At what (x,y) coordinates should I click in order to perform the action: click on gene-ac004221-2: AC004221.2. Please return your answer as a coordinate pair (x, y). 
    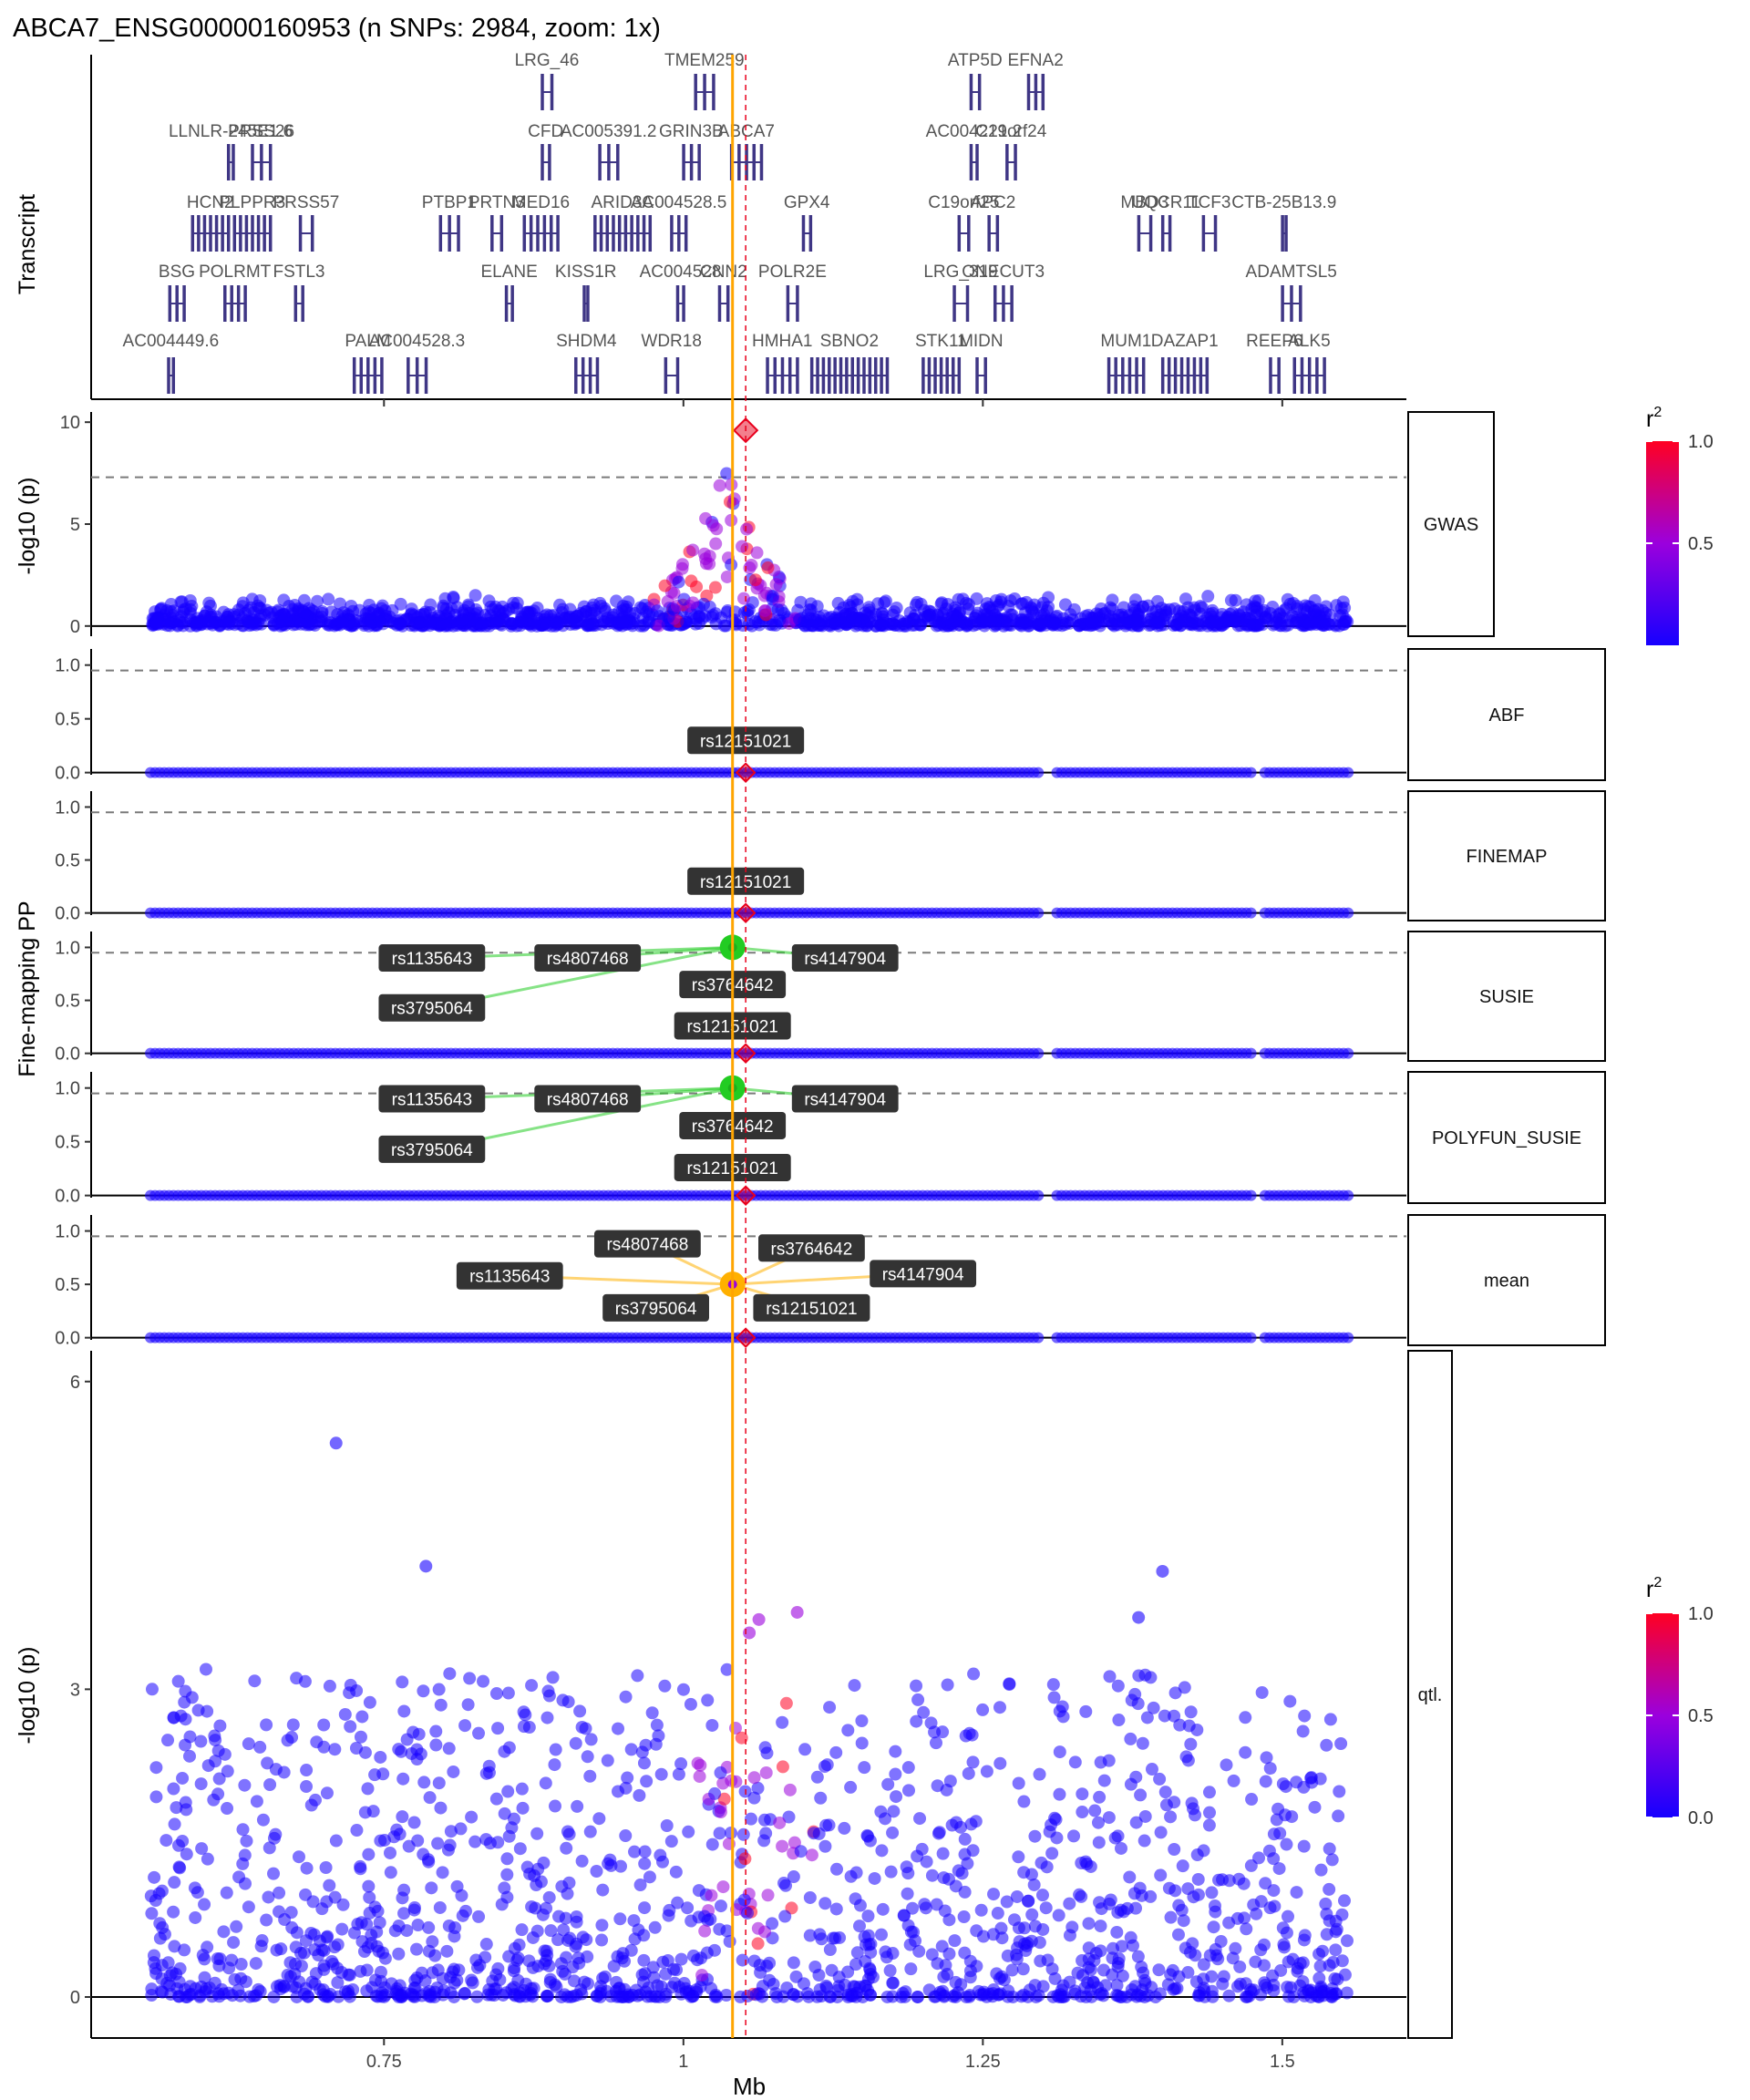
    Looking at the image, I should click on (974, 151).